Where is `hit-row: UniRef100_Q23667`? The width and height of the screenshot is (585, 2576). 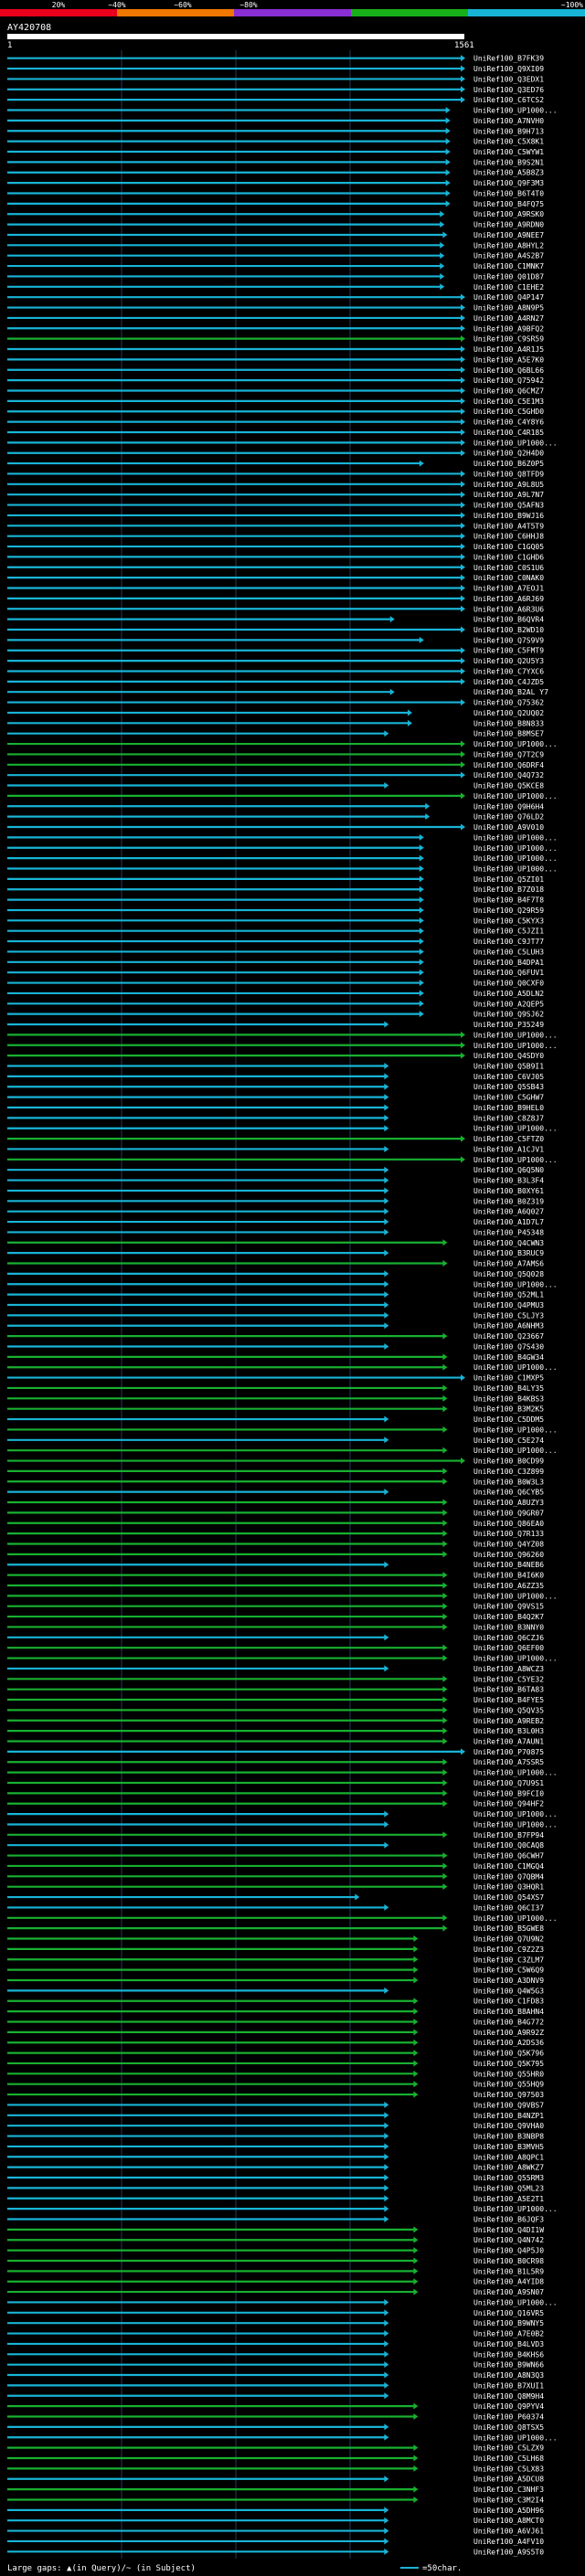
hit-row: UniRef100_Q23667 is located at coordinates (275, 1336).